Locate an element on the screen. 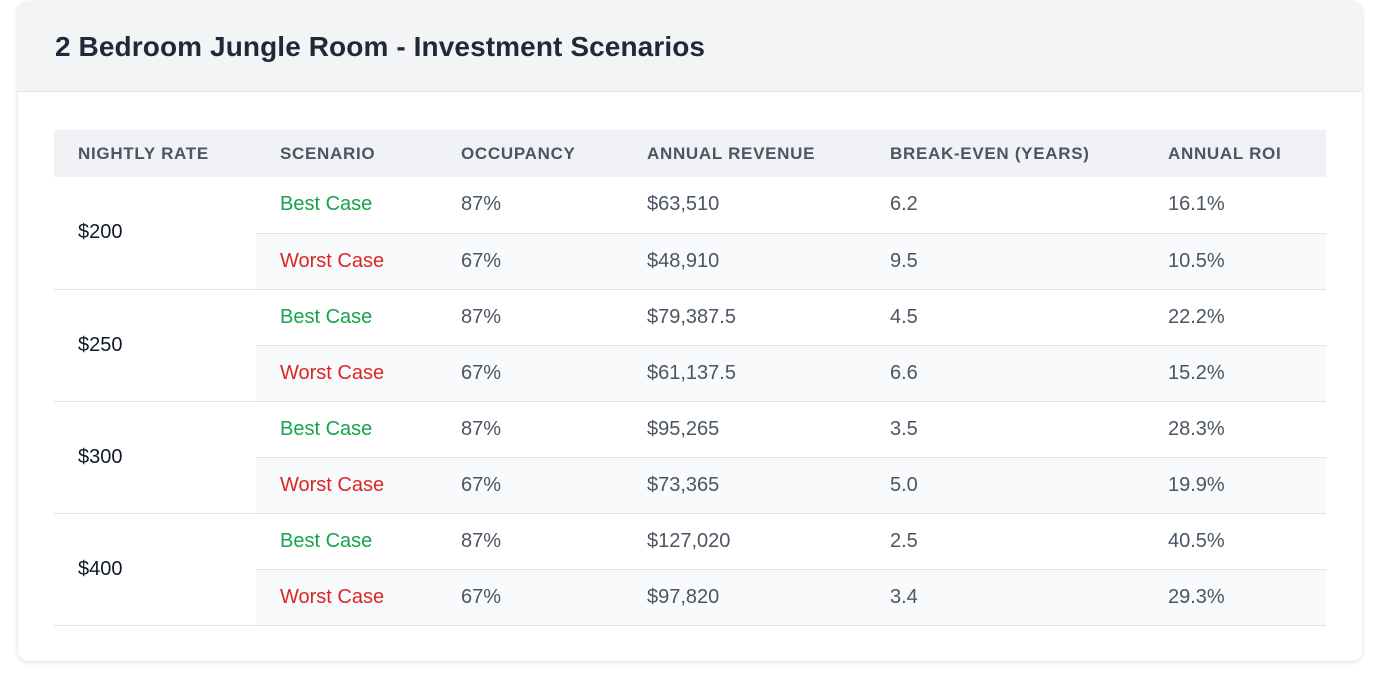  table-row: Worst Case 67% $73,365 5.0 19.9% is located at coordinates (690, 485).